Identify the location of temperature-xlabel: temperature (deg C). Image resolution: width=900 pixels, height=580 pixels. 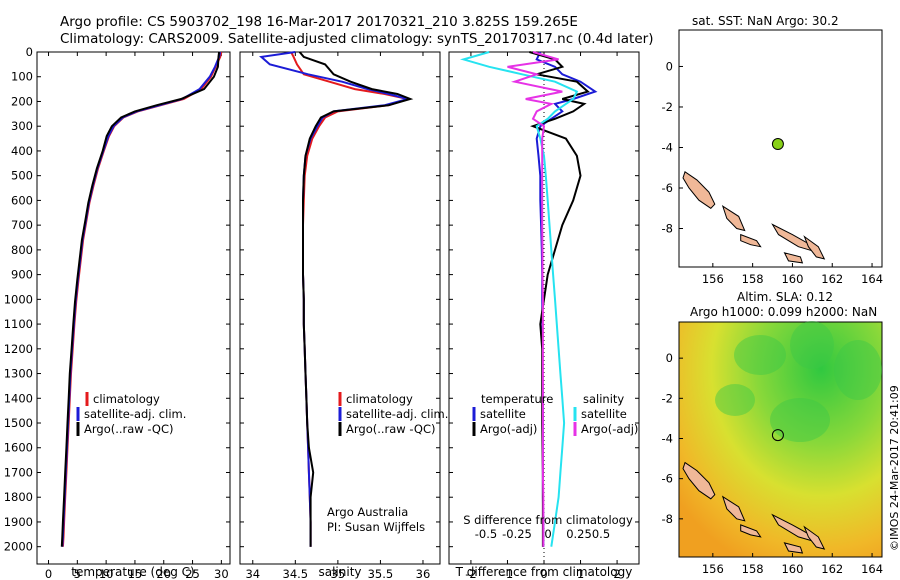
(132, 572).